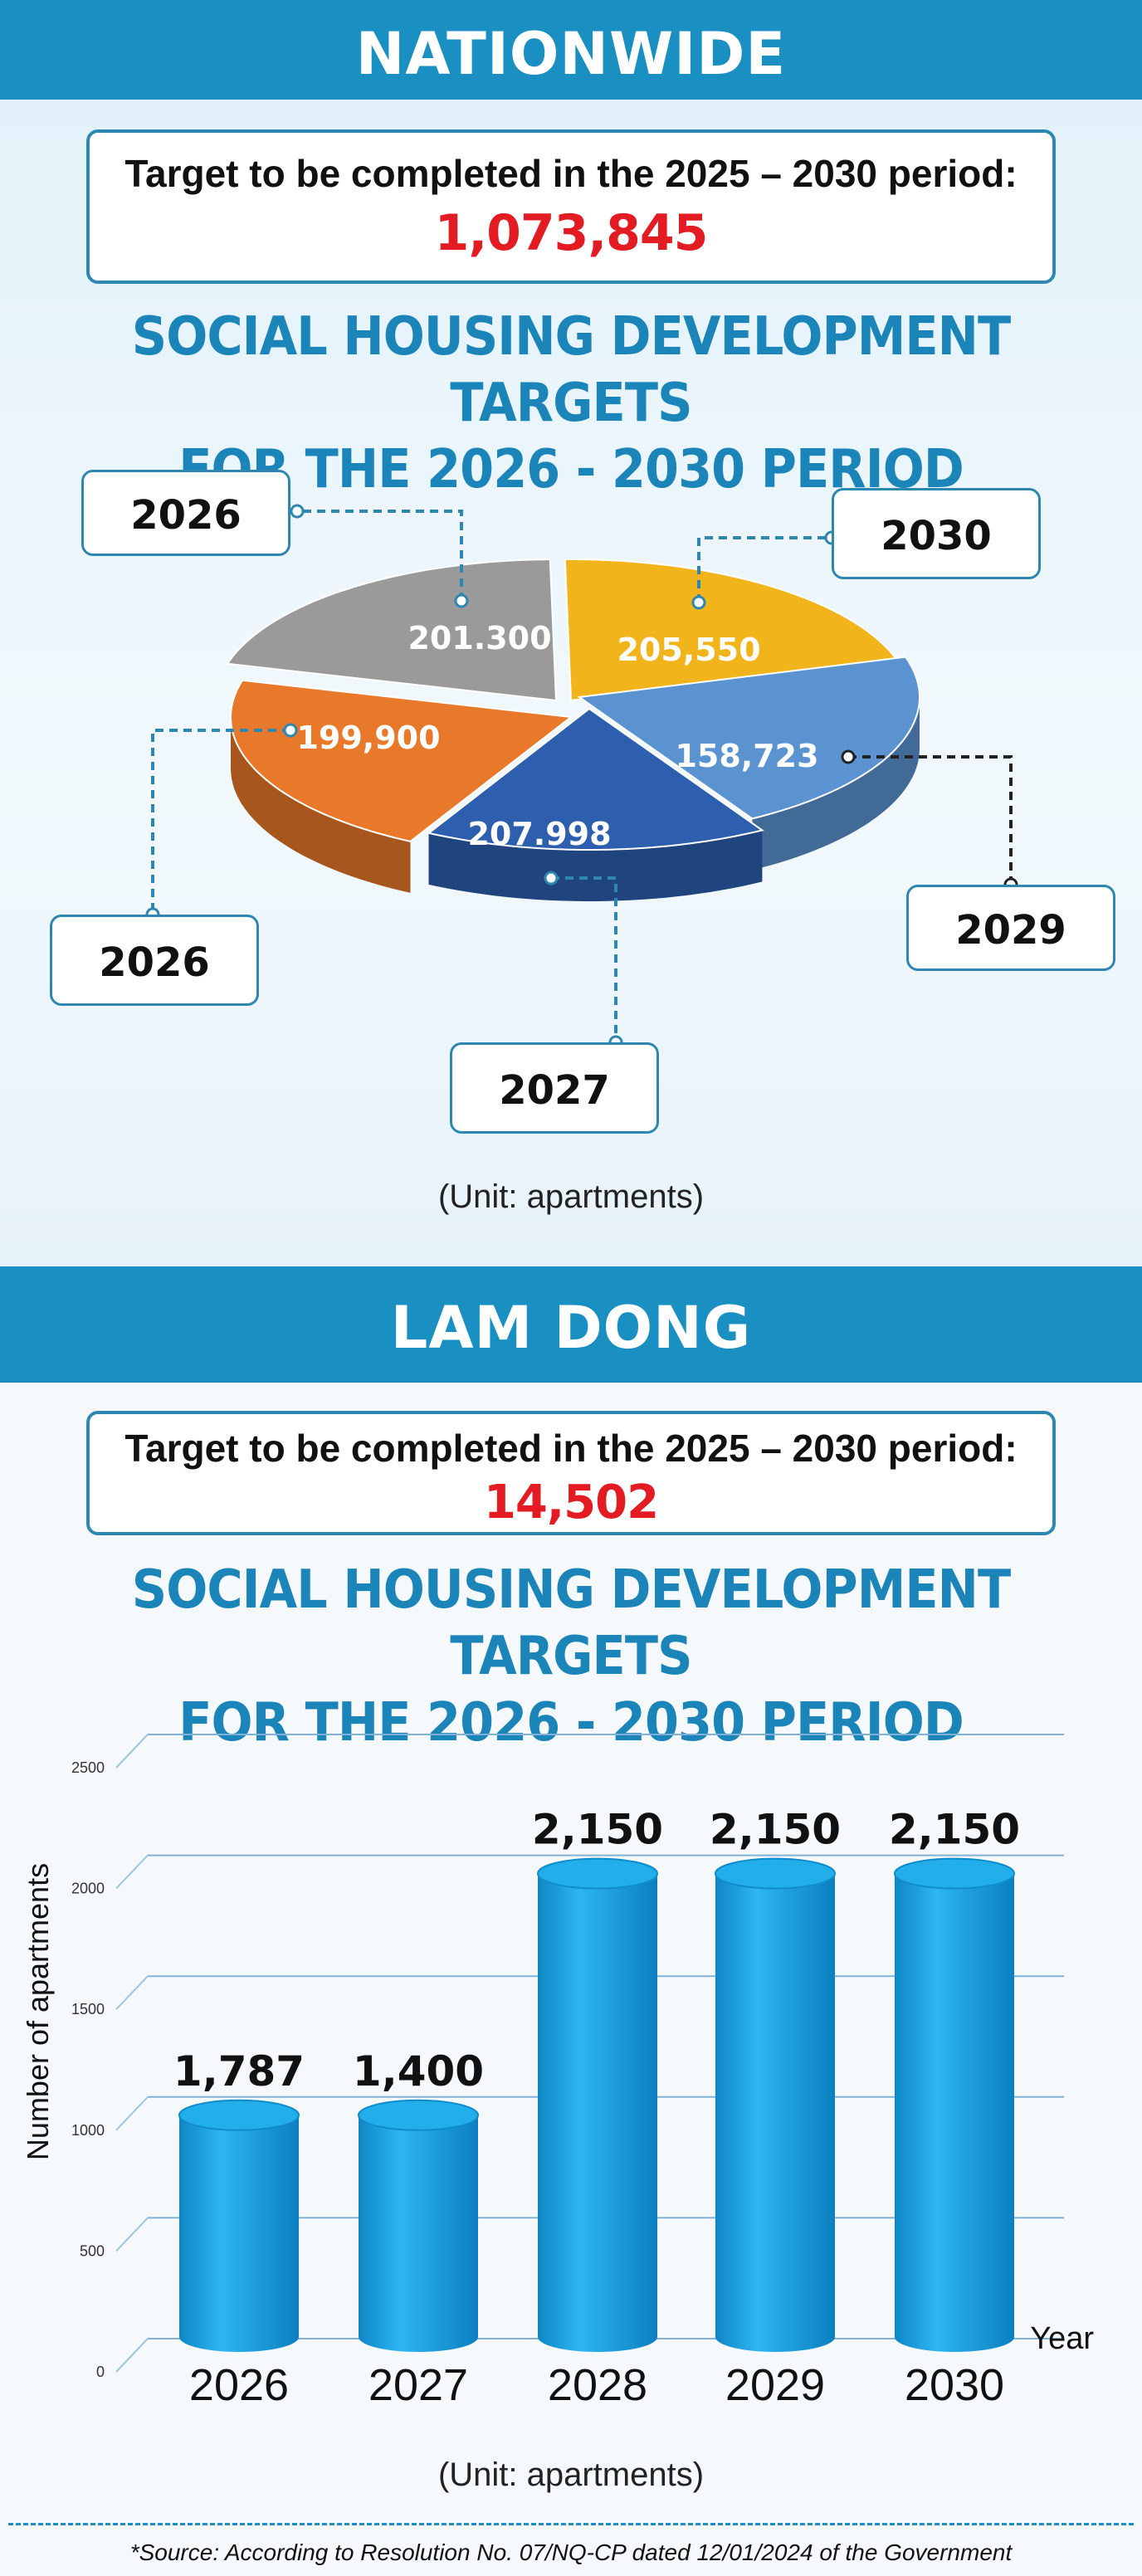  What do you see at coordinates (775, 1830) in the screenshot?
I see `bar-value-label-2029: 2,150` at bounding box center [775, 1830].